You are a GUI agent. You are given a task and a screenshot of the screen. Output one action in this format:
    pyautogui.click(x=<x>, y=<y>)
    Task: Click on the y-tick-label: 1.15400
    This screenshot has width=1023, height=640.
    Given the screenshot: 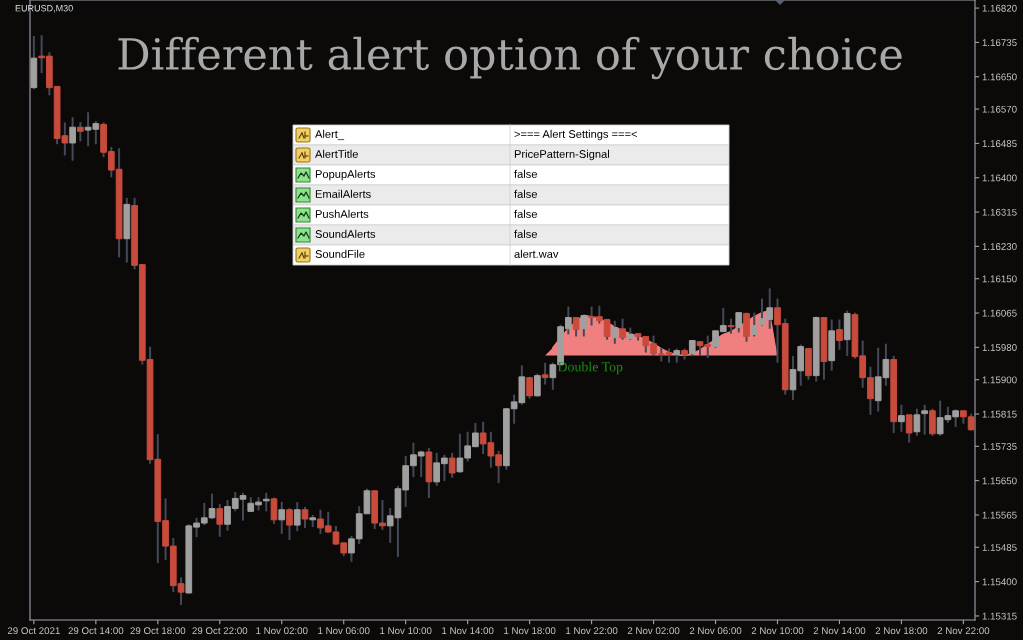 What is the action you would take?
    pyautogui.click(x=999, y=582)
    